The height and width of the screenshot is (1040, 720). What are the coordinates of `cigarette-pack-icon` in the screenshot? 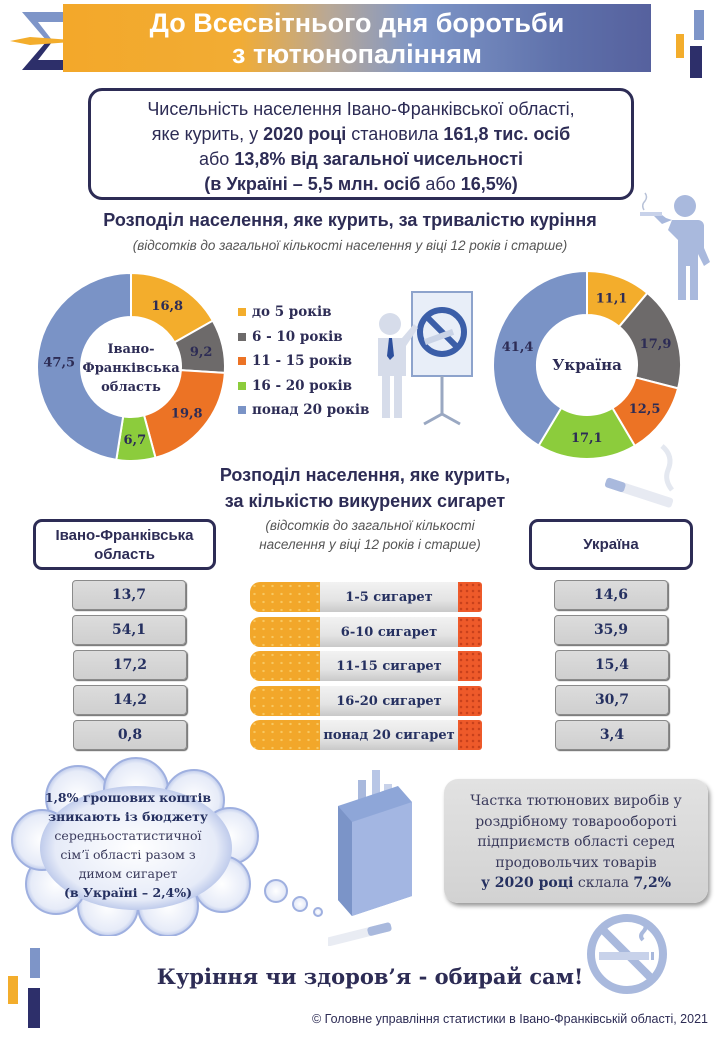 It's located at (370, 858).